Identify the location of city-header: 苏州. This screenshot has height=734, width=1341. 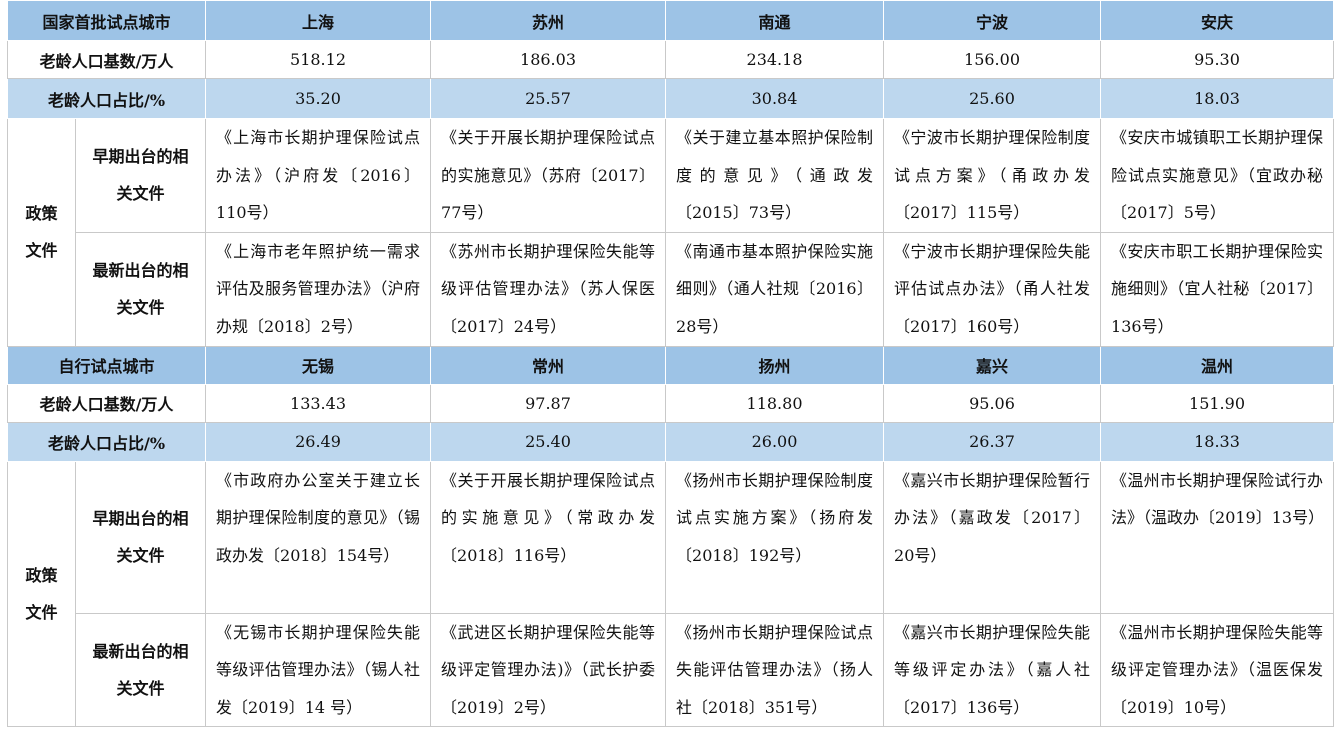
(548, 20).